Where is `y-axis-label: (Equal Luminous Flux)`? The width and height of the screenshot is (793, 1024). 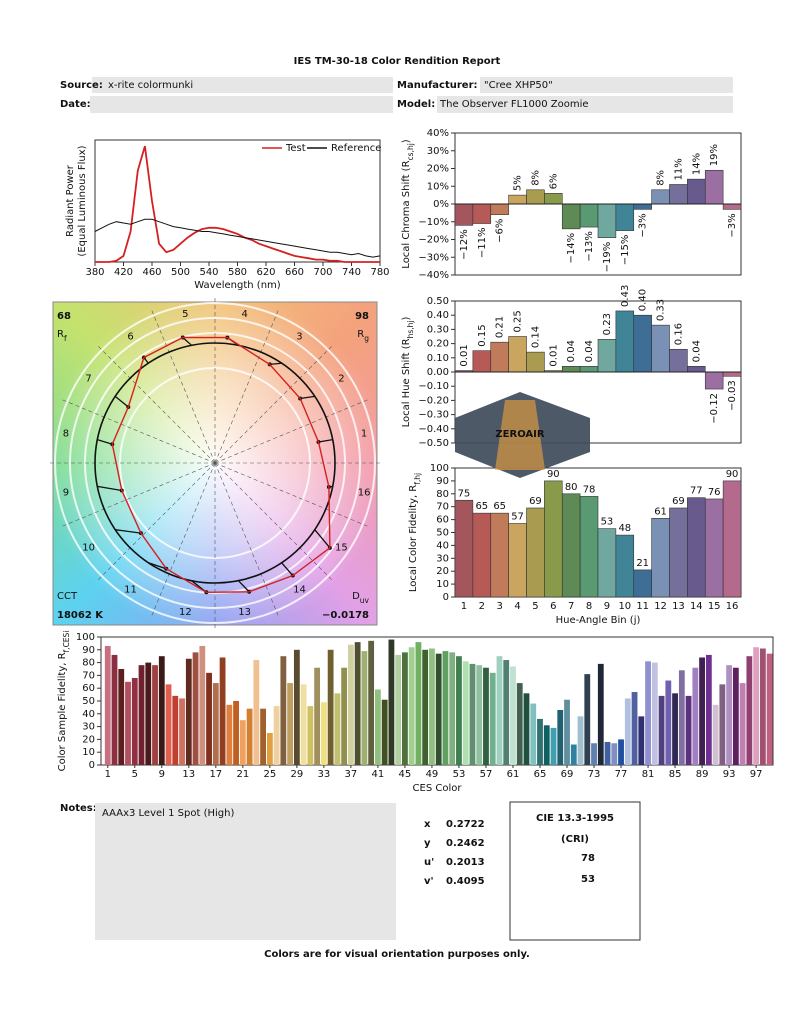 y-axis-label: (Equal Luminous Flux) is located at coordinates (82, 200).